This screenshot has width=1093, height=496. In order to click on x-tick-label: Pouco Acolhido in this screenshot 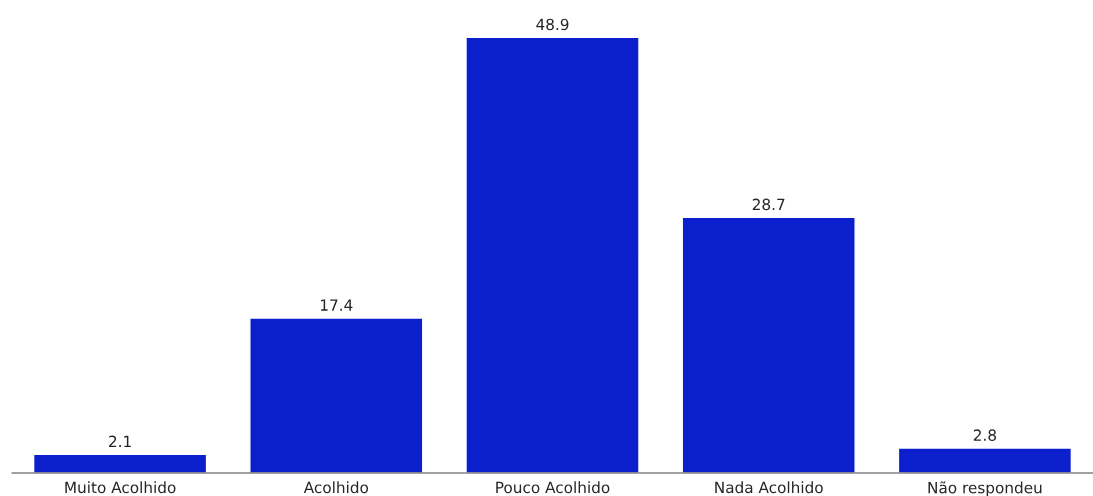, I will do `click(553, 487)`.